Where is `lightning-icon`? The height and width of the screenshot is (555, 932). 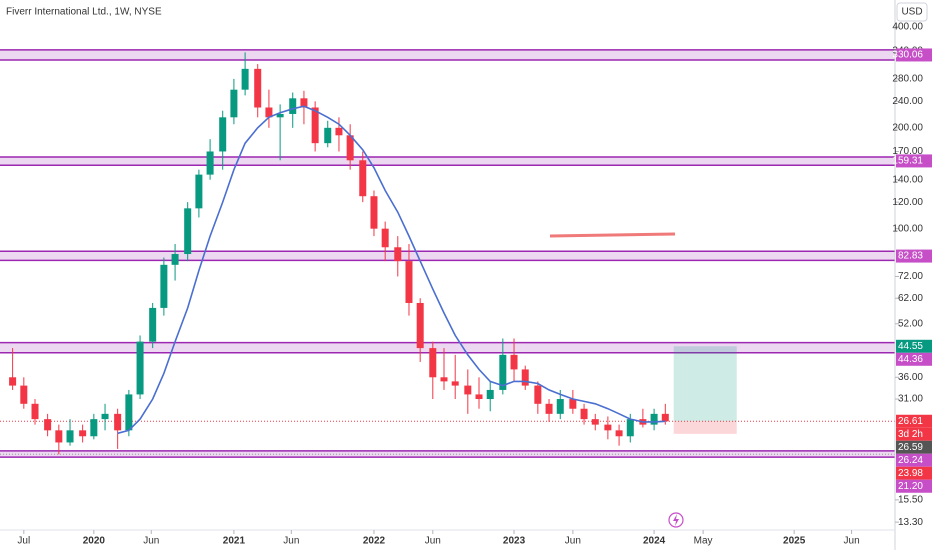 lightning-icon is located at coordinates (676, 520).